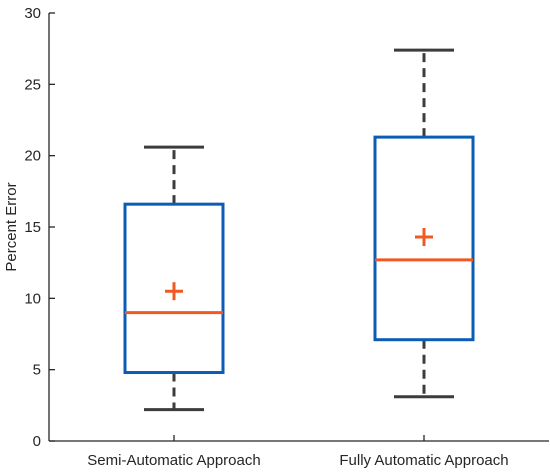 The image size is (550, 473). Describe the element at coordinates (32, 298) in the screenshot. I see `y-tick-label: 10` at that location.